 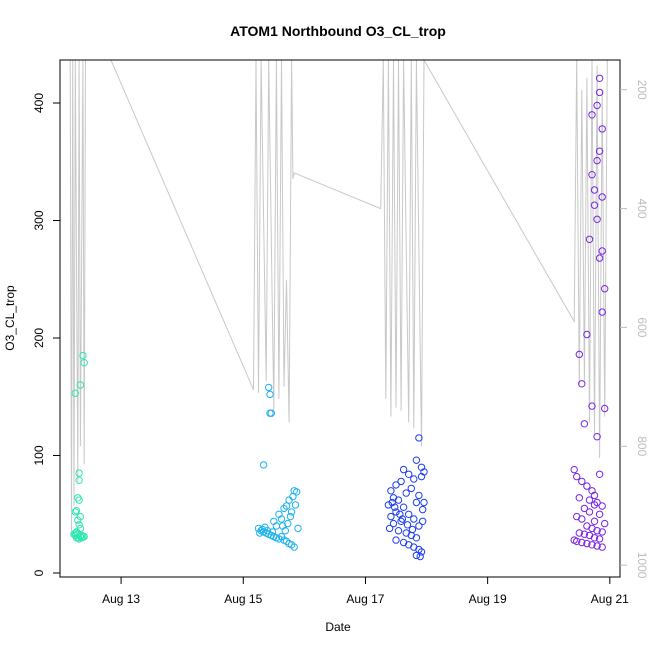 I want to click on y-axis: 0 100 200 300 400, so click(x=46, y=334).